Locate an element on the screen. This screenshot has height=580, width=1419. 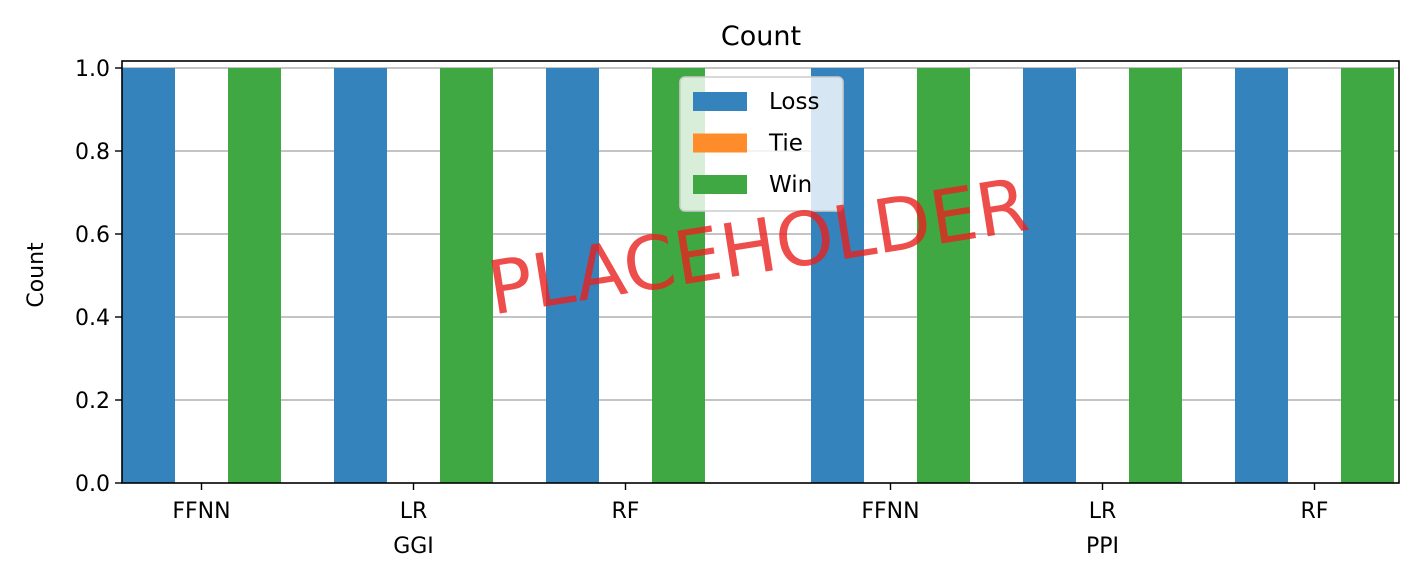
chart-title: Count is located at coordinates (761, 36).